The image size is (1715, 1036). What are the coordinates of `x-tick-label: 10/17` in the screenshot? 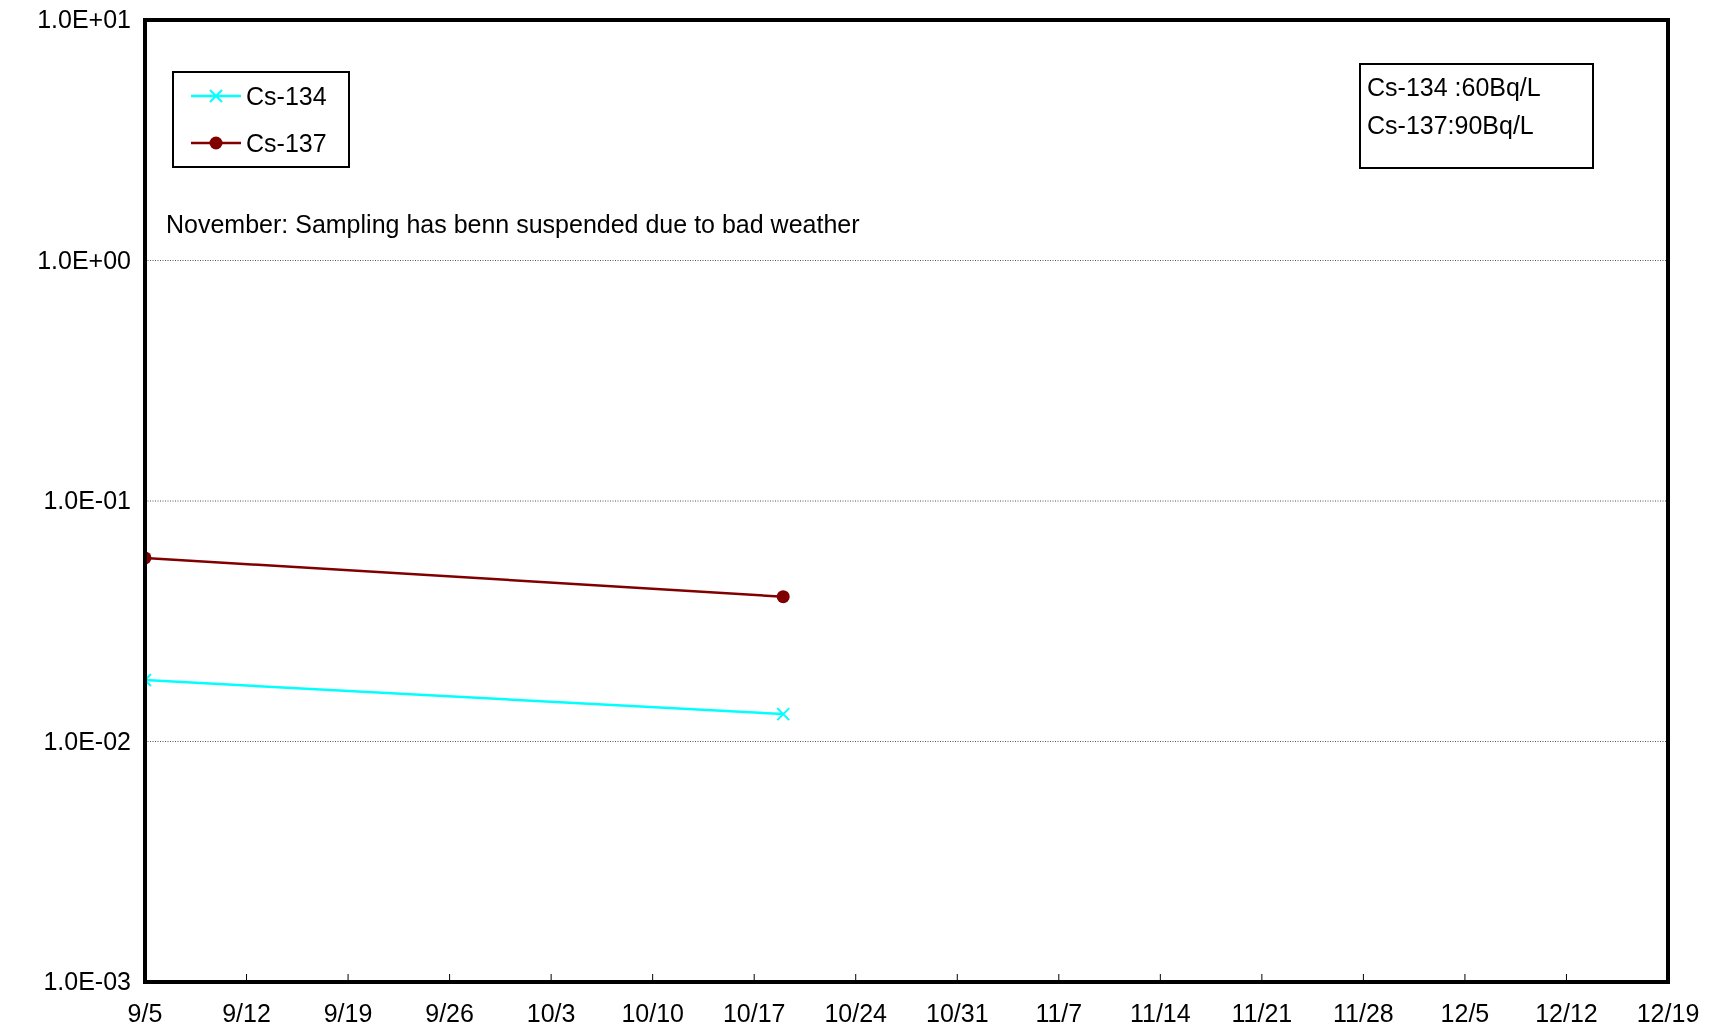 It's located at (754, 1013).